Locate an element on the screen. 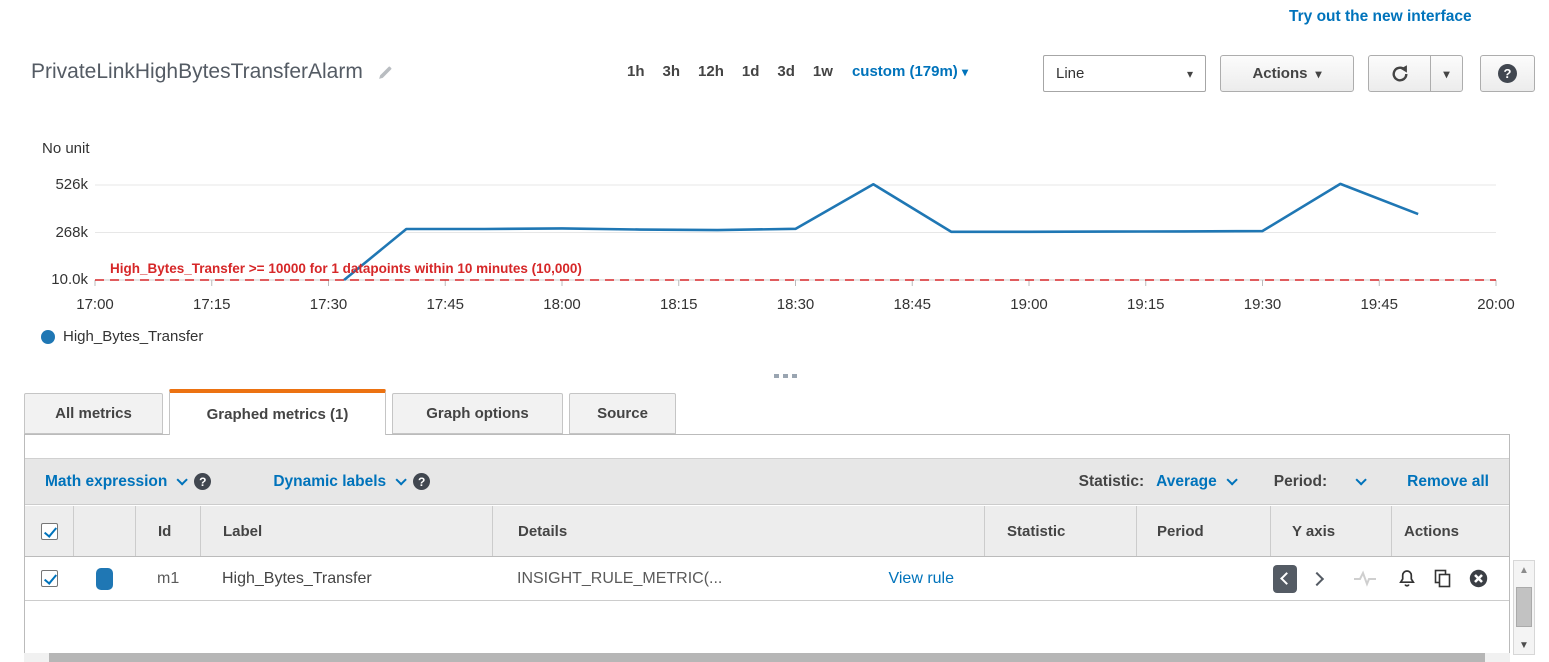  actions-button: Actions ▾ is located at coordinates (1287, 73).